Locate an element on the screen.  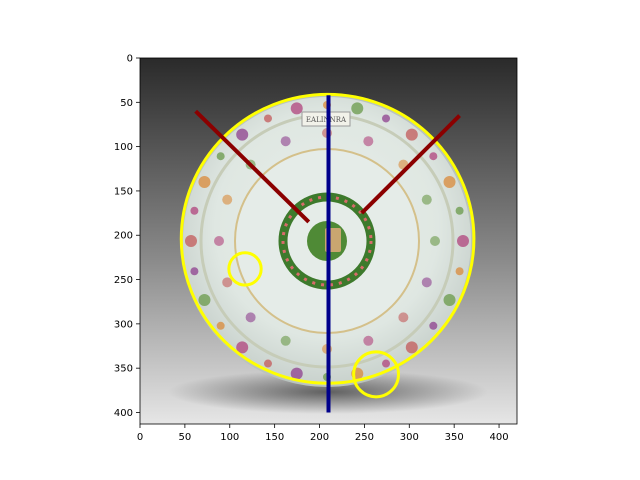
y-tick-label: 50 is located at coordinates (126, 103).